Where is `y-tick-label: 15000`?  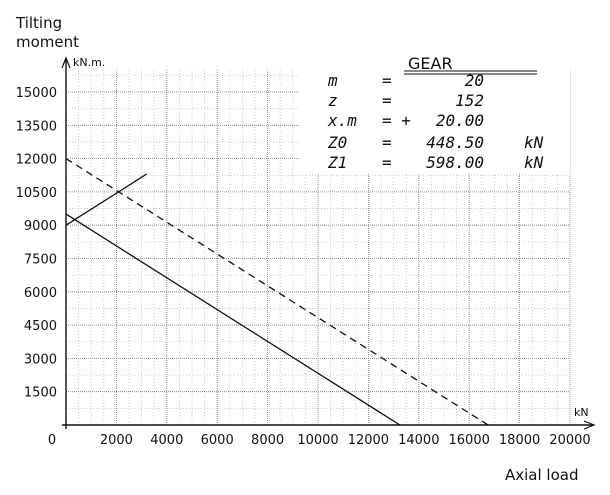 y-tick-label: 15000 is located at coordinates (36, 93).